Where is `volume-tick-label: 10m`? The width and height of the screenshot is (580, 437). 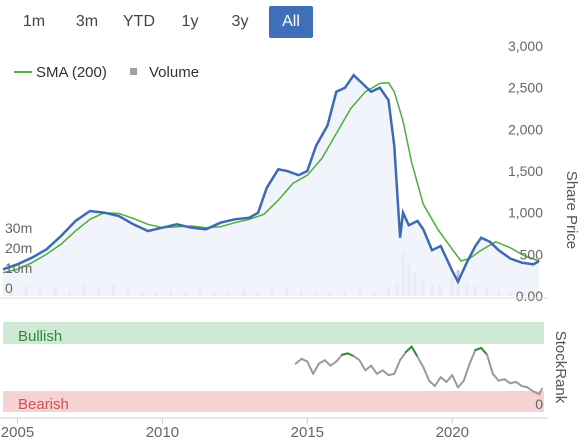
volume-tick-label: 10m is located at coordinates (18, 268).